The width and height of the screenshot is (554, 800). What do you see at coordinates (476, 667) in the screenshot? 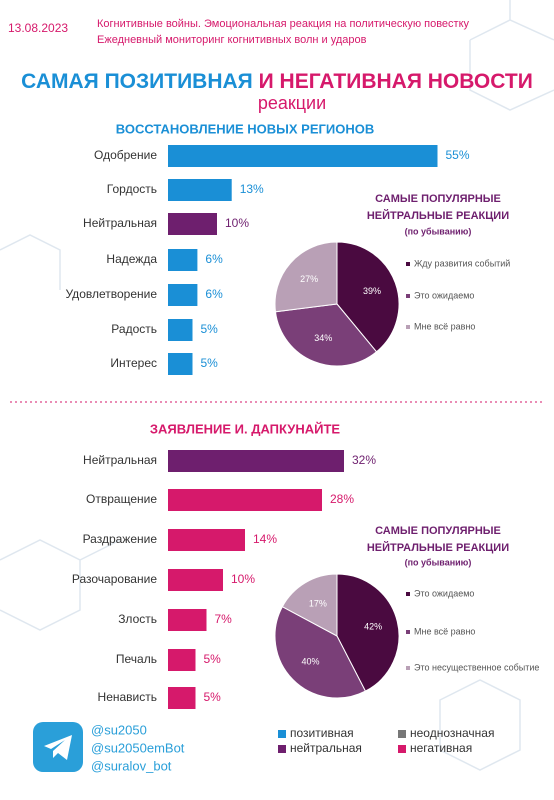
I see `legend-label: Это несущественное событие` at bounding box center [476, 667].